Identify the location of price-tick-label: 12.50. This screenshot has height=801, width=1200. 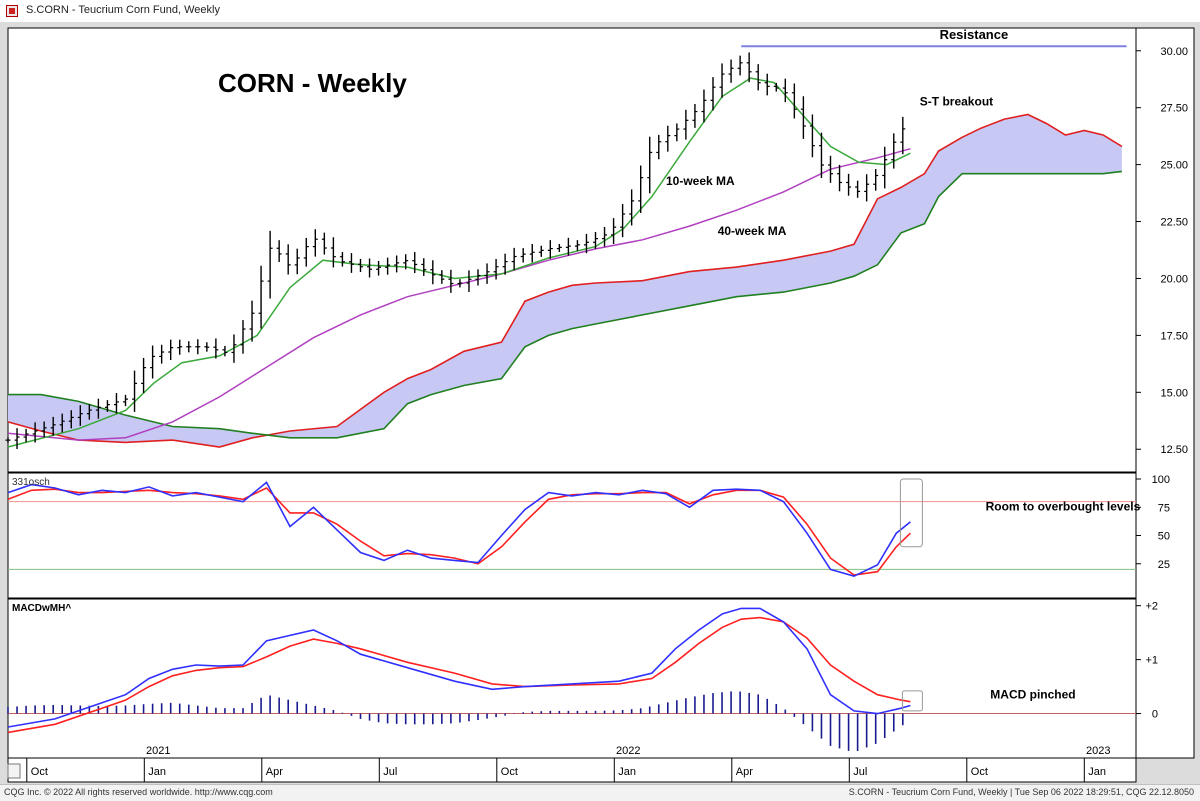
(1174, 450).